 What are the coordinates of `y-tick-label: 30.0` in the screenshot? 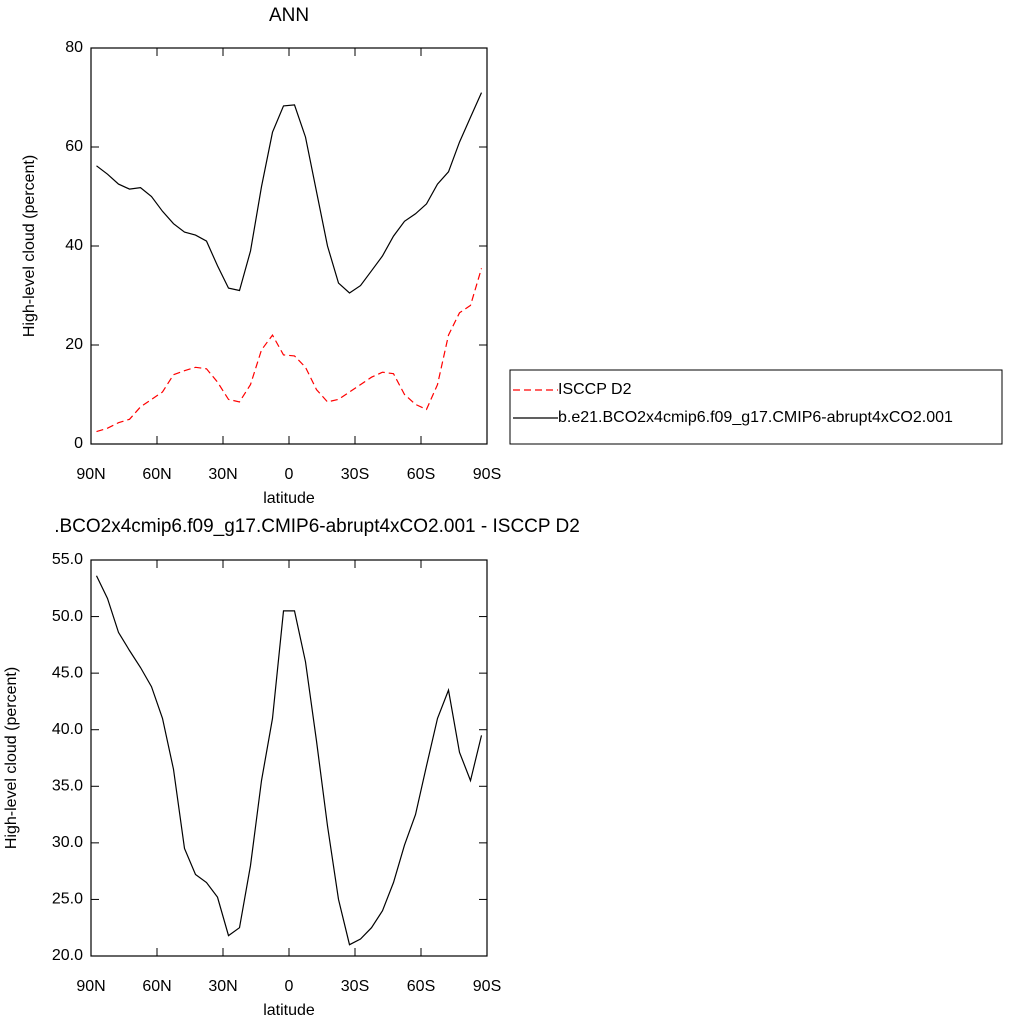 It's located at (67, 842).